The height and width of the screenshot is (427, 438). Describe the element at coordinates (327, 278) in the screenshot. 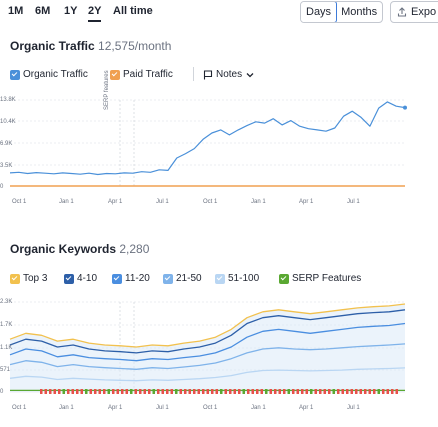

I see `legend-label: SERP Features` at that location.